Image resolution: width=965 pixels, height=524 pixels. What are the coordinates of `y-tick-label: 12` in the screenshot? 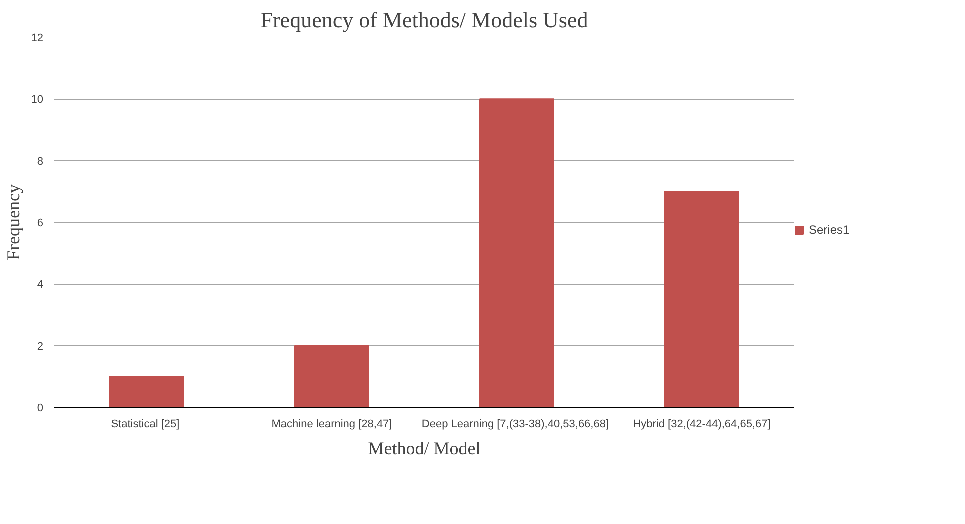 It's located at (37, 38).